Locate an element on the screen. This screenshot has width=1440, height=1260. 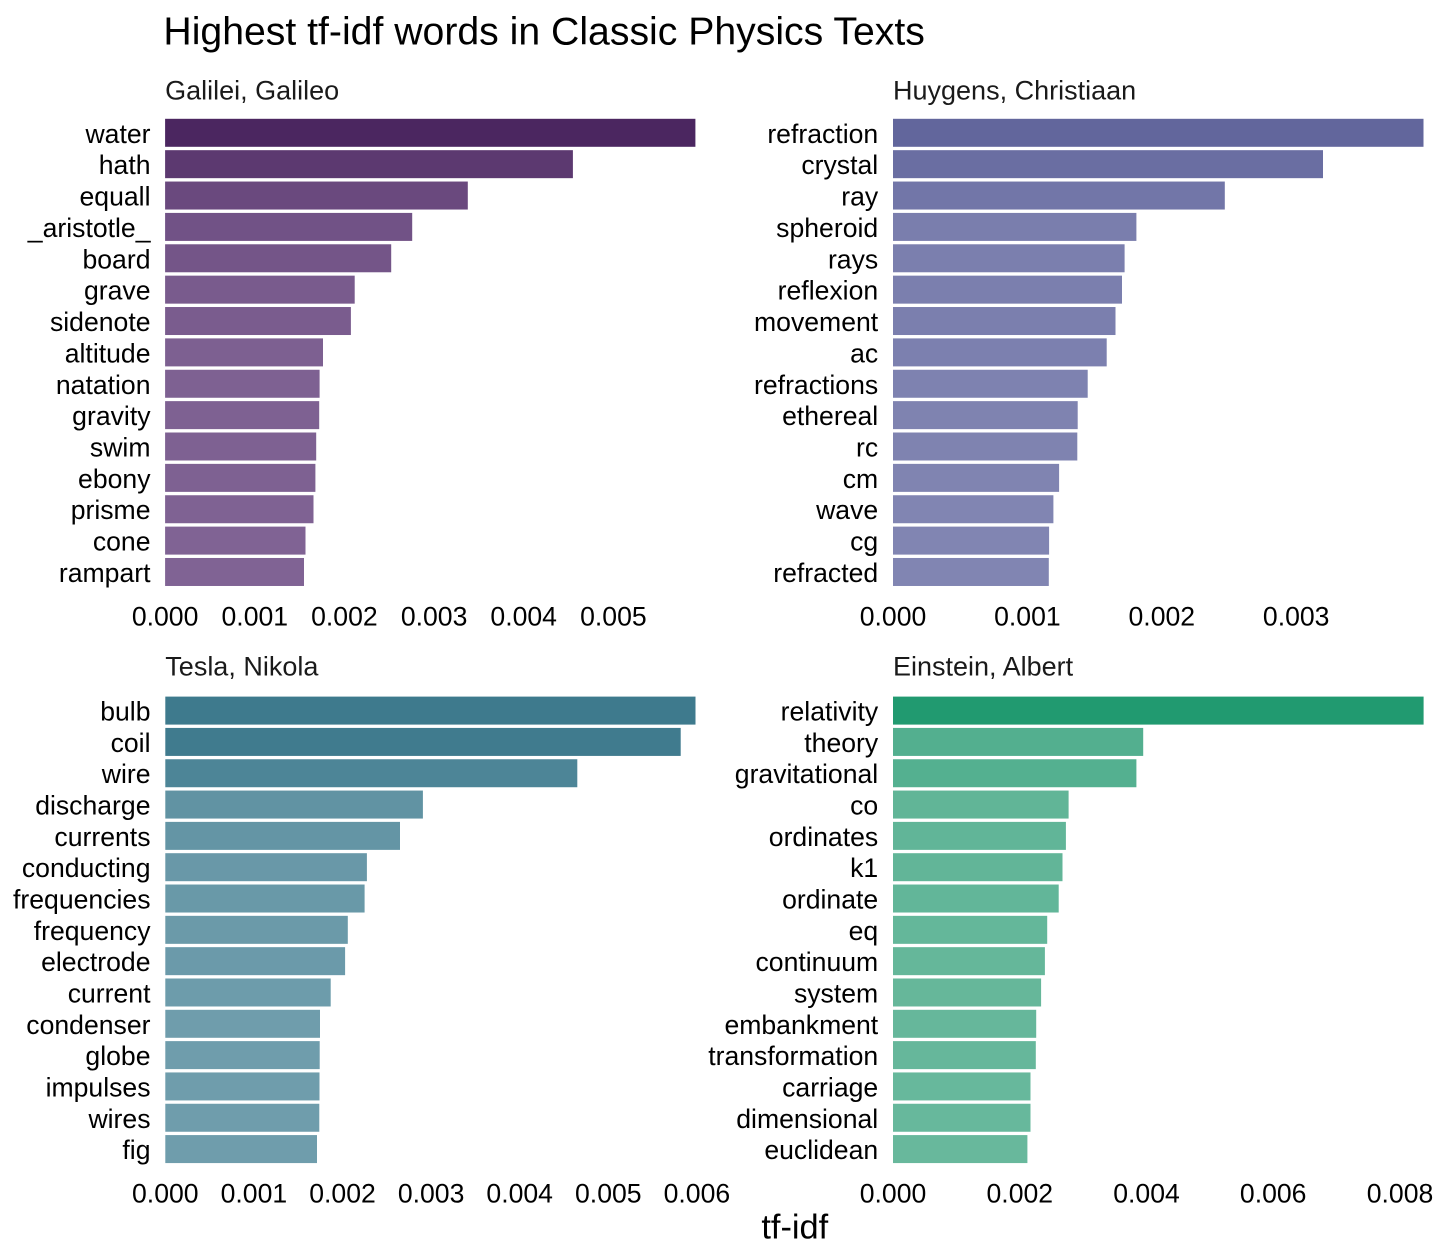
svg-text: gravitational is located at coordinates (806, 774).